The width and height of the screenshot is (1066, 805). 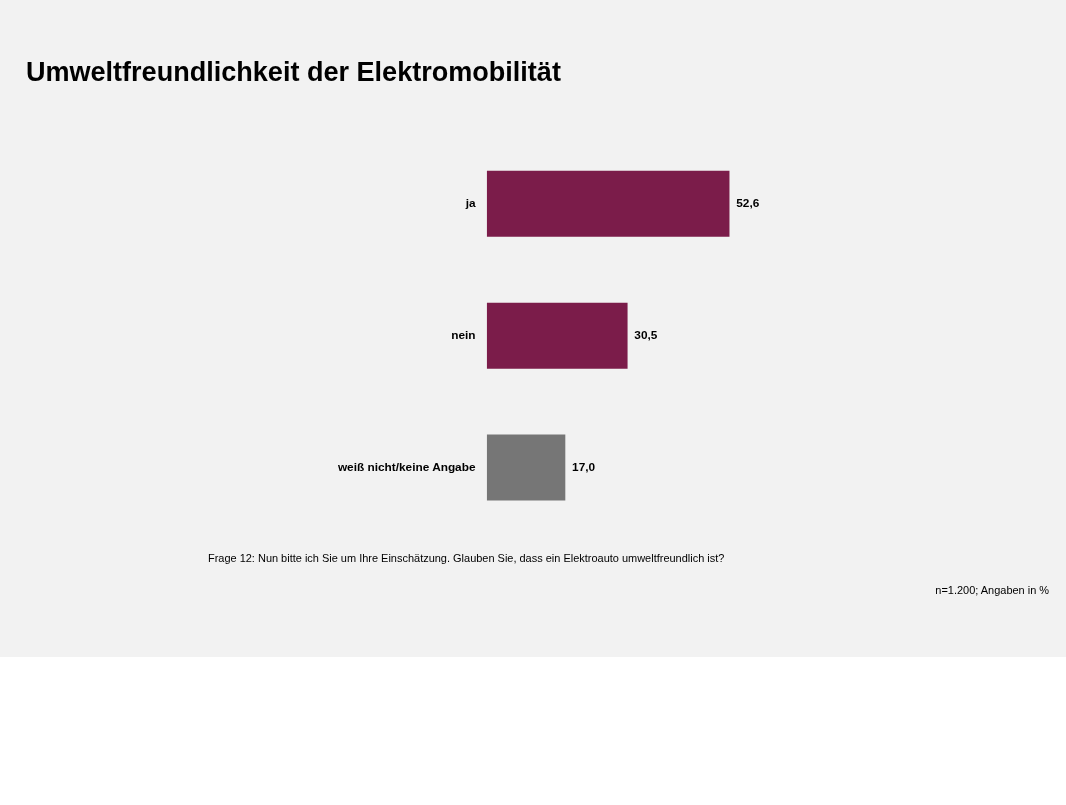 What do you see at coordinates (748, 203) in the screenshot?
I see `data-label: 52,6` at bounding box center [748, 203].